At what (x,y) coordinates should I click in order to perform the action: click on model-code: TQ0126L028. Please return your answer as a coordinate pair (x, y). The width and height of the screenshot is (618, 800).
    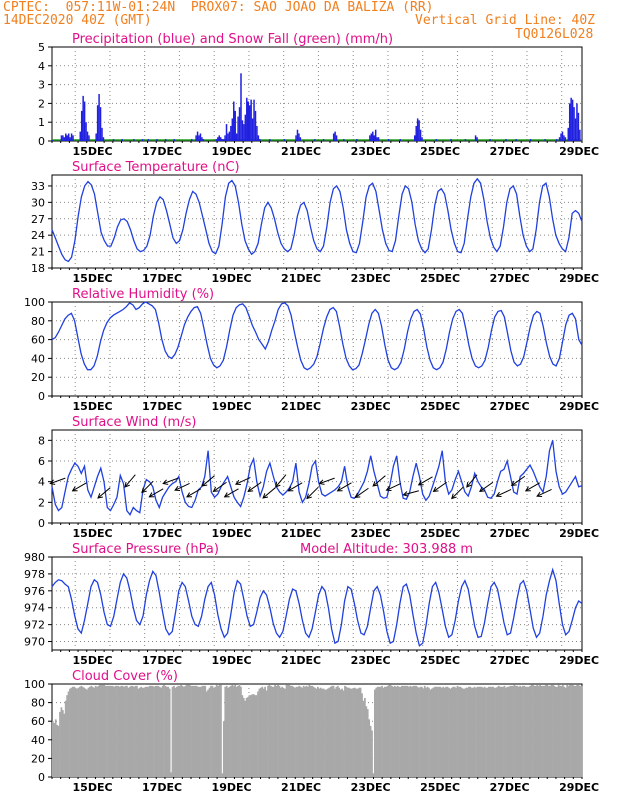
    Looking at the image, I should click on (554, 34).